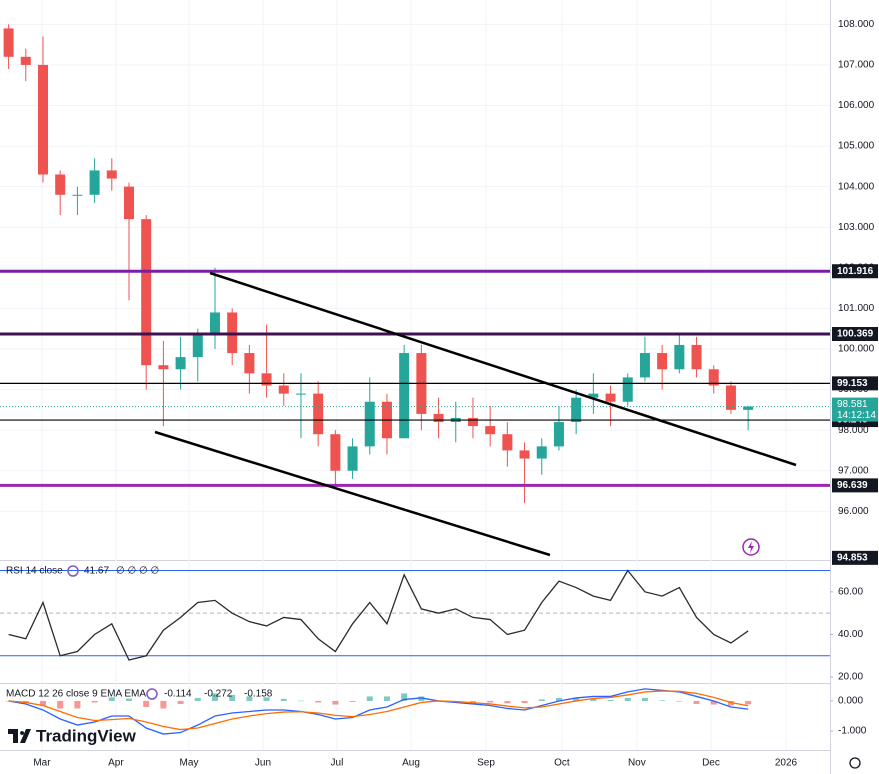  Describe the element at coordinates (850, 634) in the screenshot. I see `y-tick-label: 40.00` at that location.